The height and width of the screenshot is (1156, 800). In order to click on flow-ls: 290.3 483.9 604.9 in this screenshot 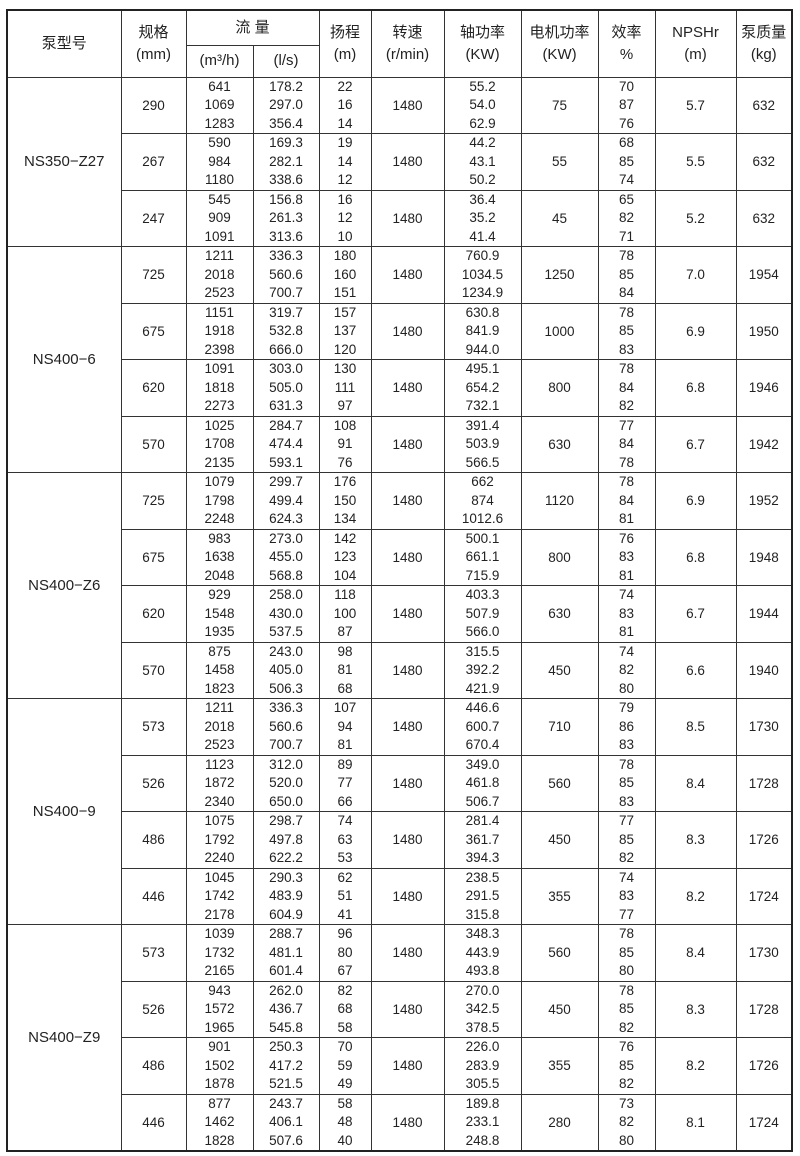, I will do `click(286, 896)`.